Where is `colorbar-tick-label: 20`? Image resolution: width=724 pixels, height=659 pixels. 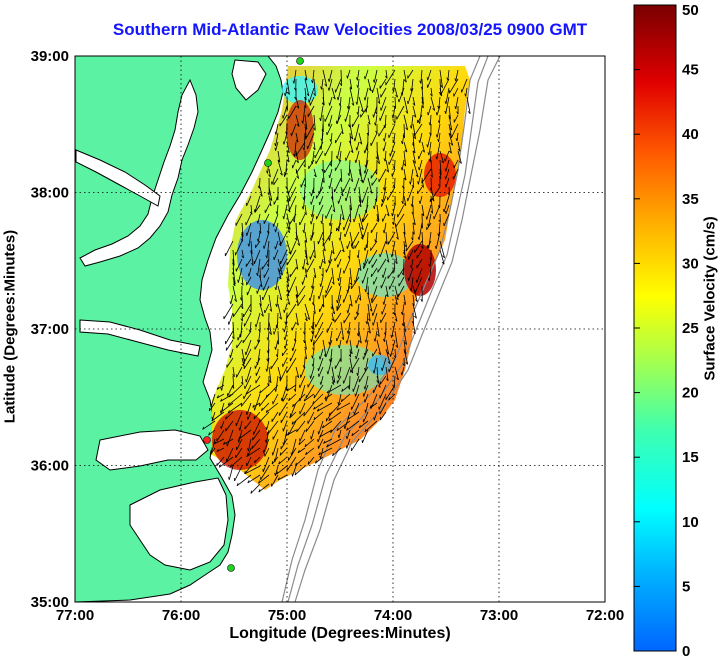
colorbar-tick-label: 20 is located at coordinates (690, 393).